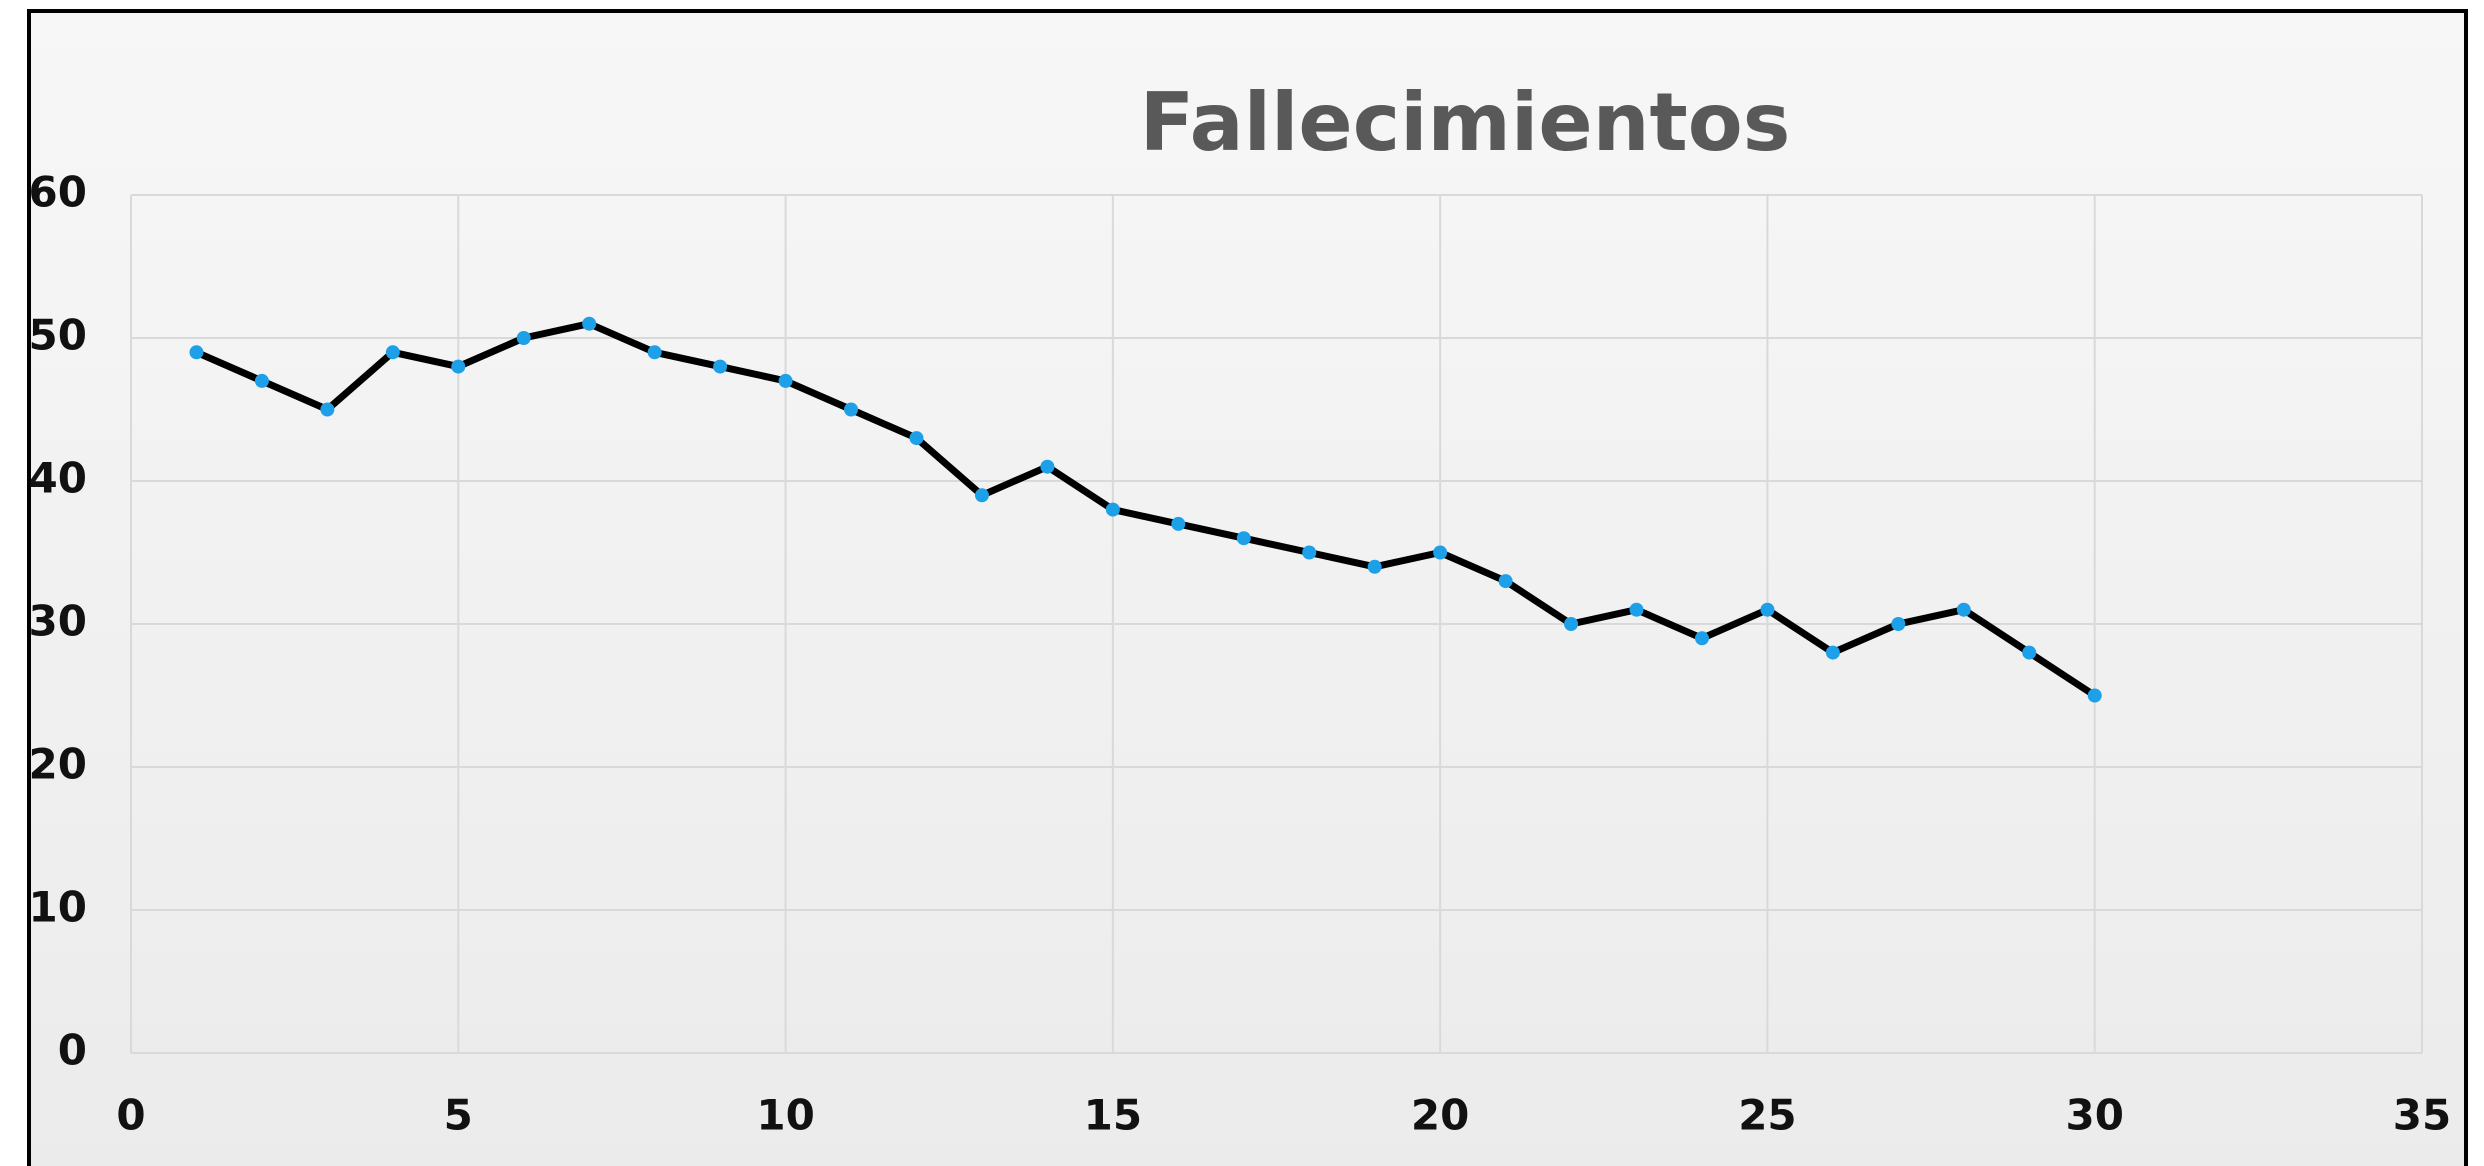 The width and height of the screenshot is (2484, 1166). What do you see at coordinates (458, 1115) in the screenshot?
I see `x-tick-label: 5` at bounding box center [458, 1115].